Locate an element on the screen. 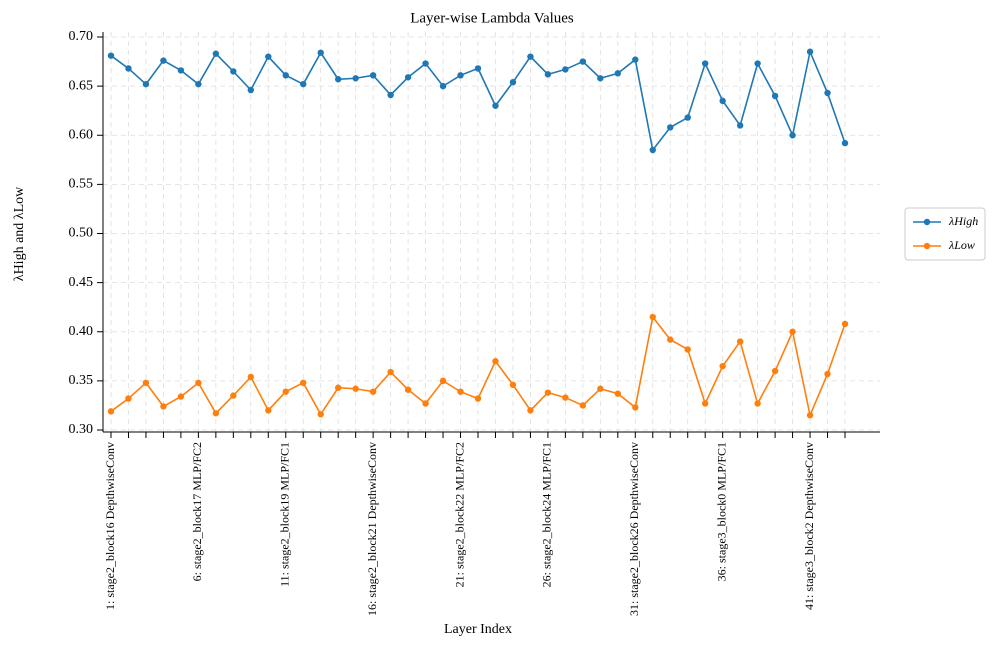 This screenshot has height=650, width=996. y-tick-label: 0.45 is located at coordinates (81, 282).